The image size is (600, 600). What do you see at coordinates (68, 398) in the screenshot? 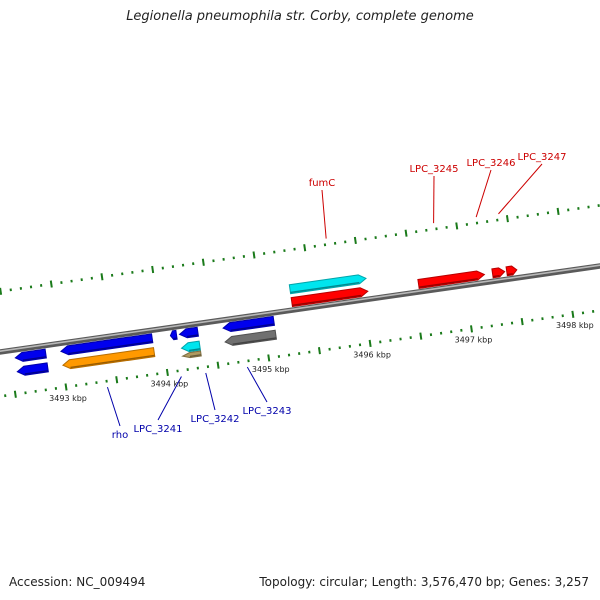
I see `scale-label: 3493 kbp` at bounding box center [68, 398].